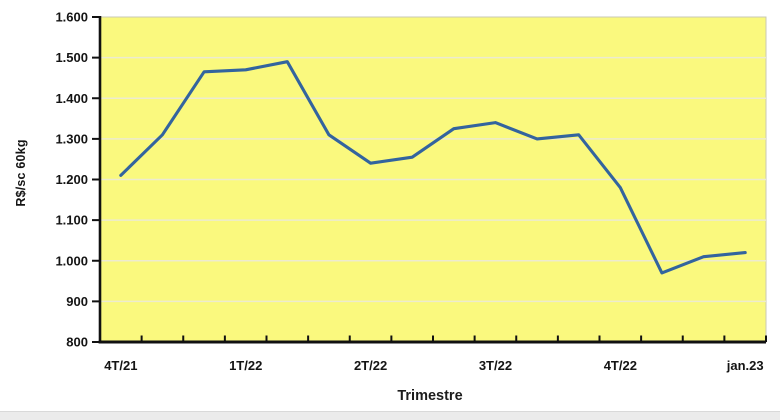 Image resolution: width=780 pixels, height=420 pixels. I want to click on x-tick-label: 4T/22, so click(620, 365).